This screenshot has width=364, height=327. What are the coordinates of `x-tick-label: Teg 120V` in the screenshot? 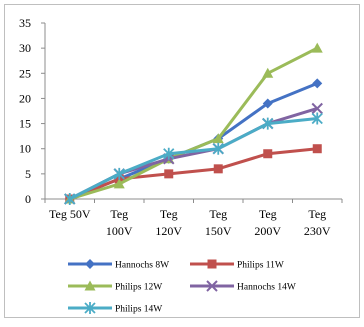 It's located at (168, 222).